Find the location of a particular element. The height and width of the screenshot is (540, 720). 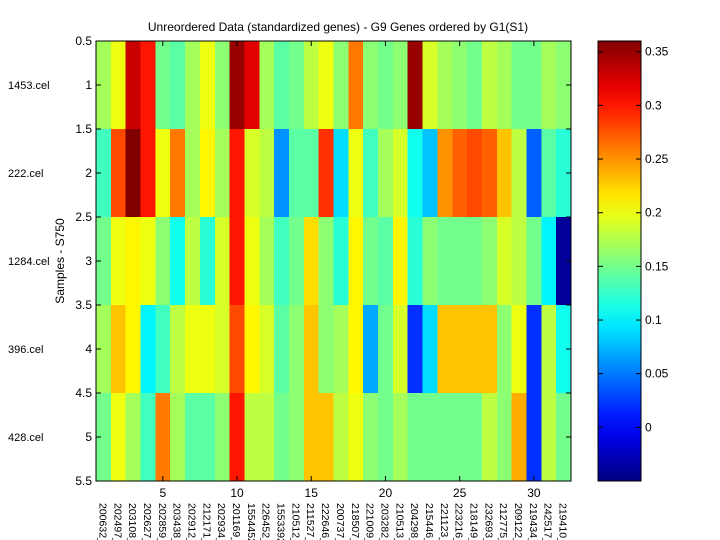

column-label: 202859_ is located at coordinates (162, 521).